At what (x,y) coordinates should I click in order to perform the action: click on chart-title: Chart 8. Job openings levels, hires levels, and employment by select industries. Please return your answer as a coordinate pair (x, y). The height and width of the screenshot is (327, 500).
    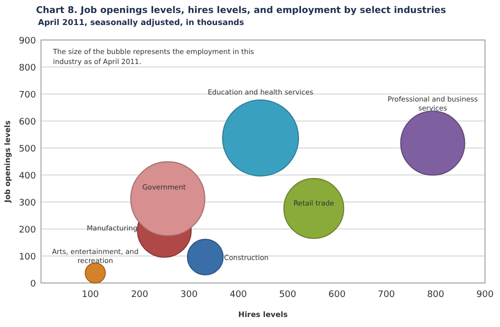
    Looking at the image, I should click on (241, 10).